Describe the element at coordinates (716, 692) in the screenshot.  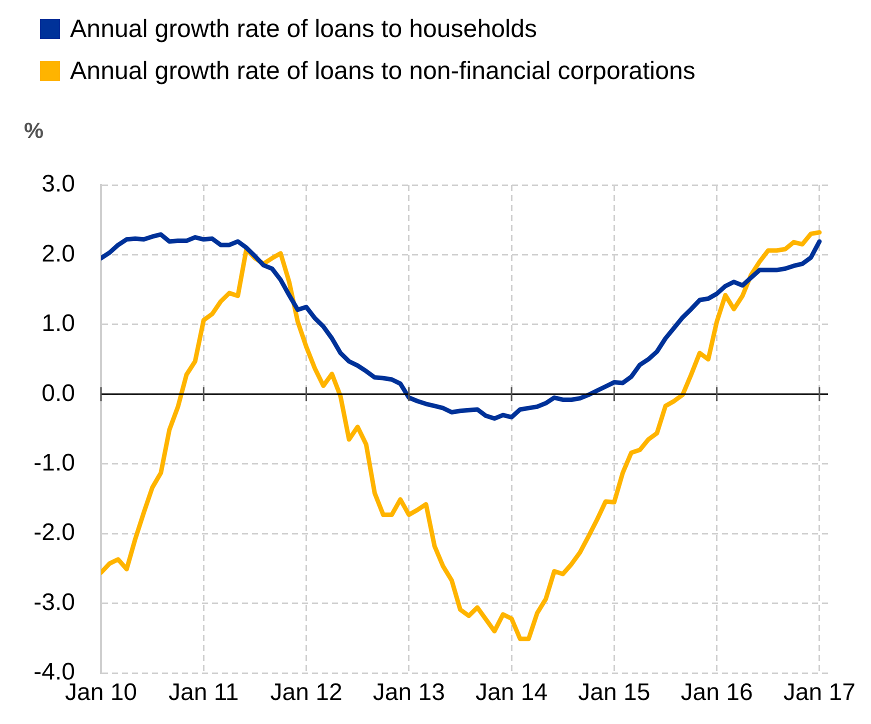
I see `x-tick-label: Jan 16` at that location.